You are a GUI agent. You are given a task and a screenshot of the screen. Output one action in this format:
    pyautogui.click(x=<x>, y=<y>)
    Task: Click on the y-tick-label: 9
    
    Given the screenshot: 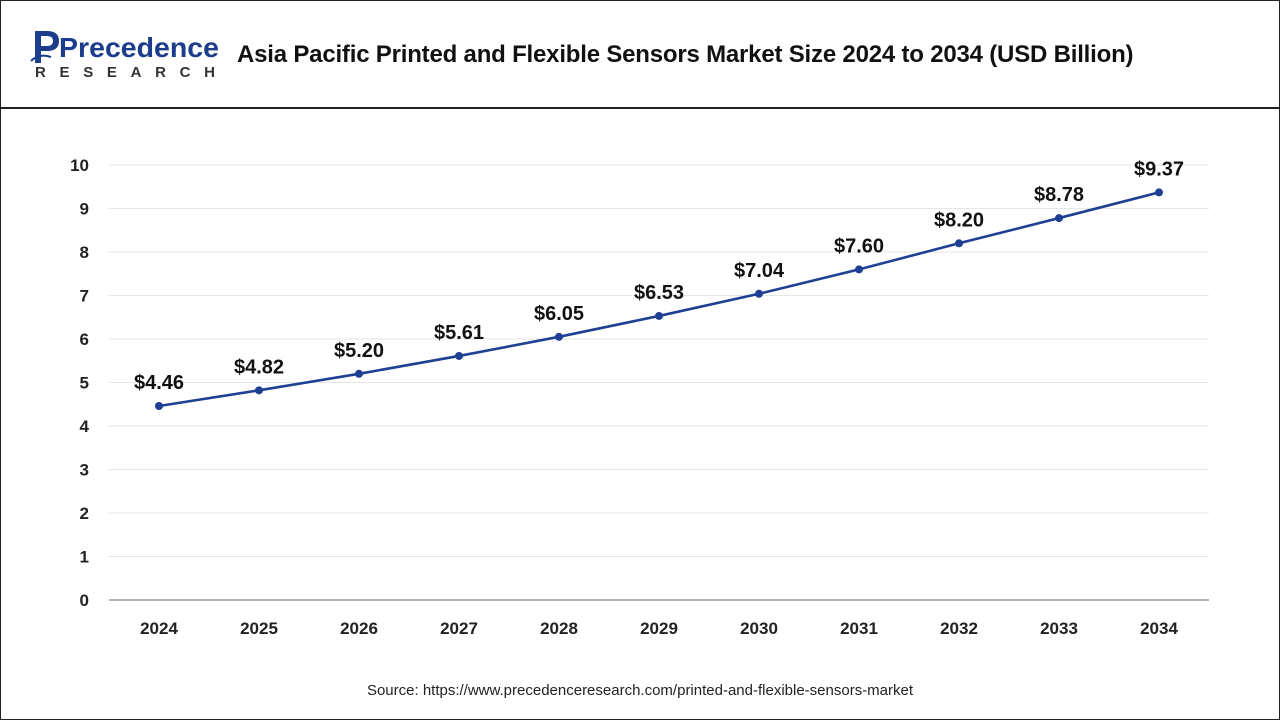 What is the action you would take?
    pyautogui.click(x=84, y=209)
    